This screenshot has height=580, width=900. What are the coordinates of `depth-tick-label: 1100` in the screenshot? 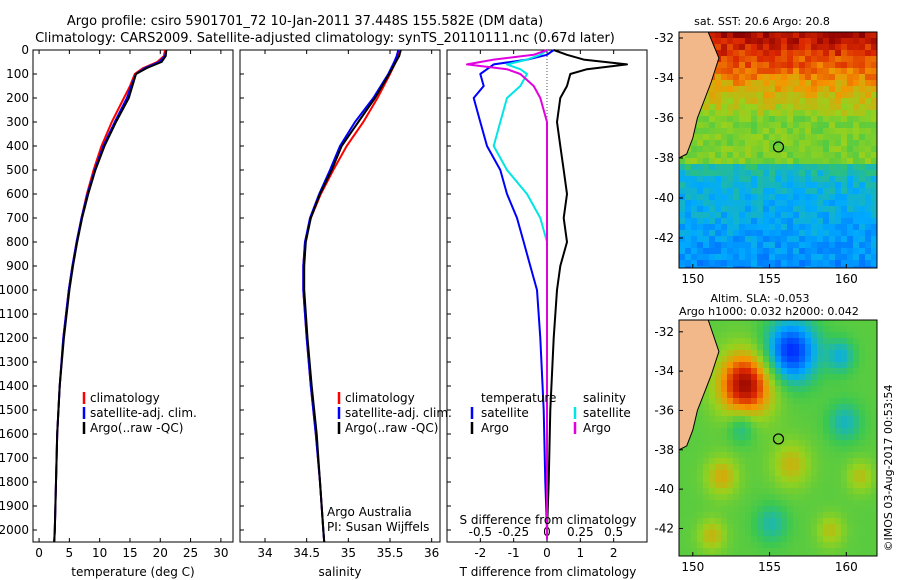 It's located at (14, 314).